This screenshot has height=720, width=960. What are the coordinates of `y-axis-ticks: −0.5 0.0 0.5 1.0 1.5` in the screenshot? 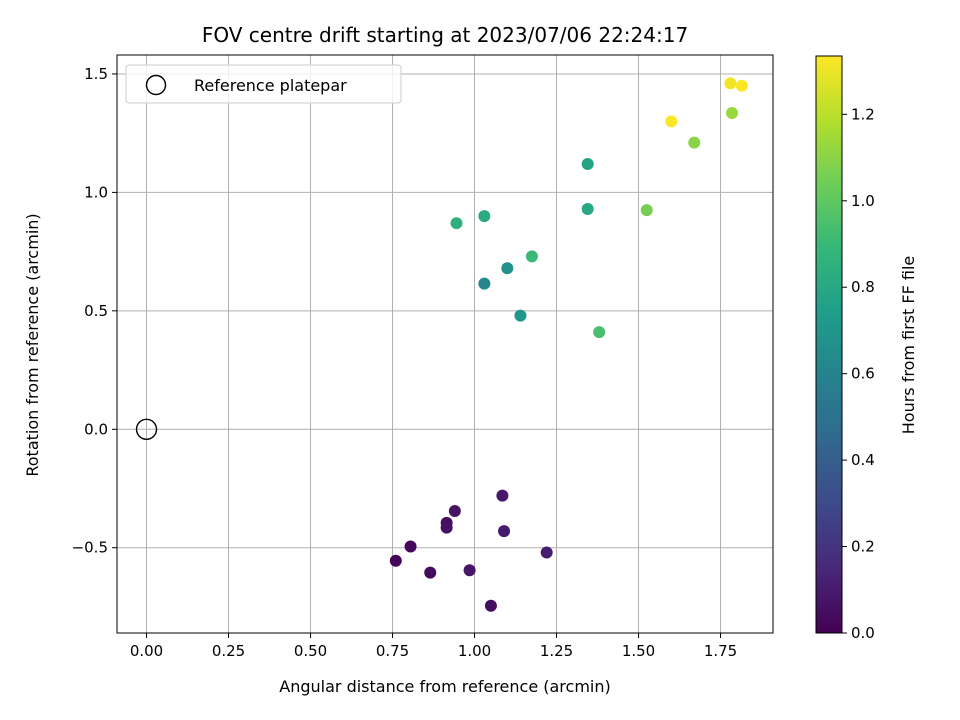 It's located at (94, 311).